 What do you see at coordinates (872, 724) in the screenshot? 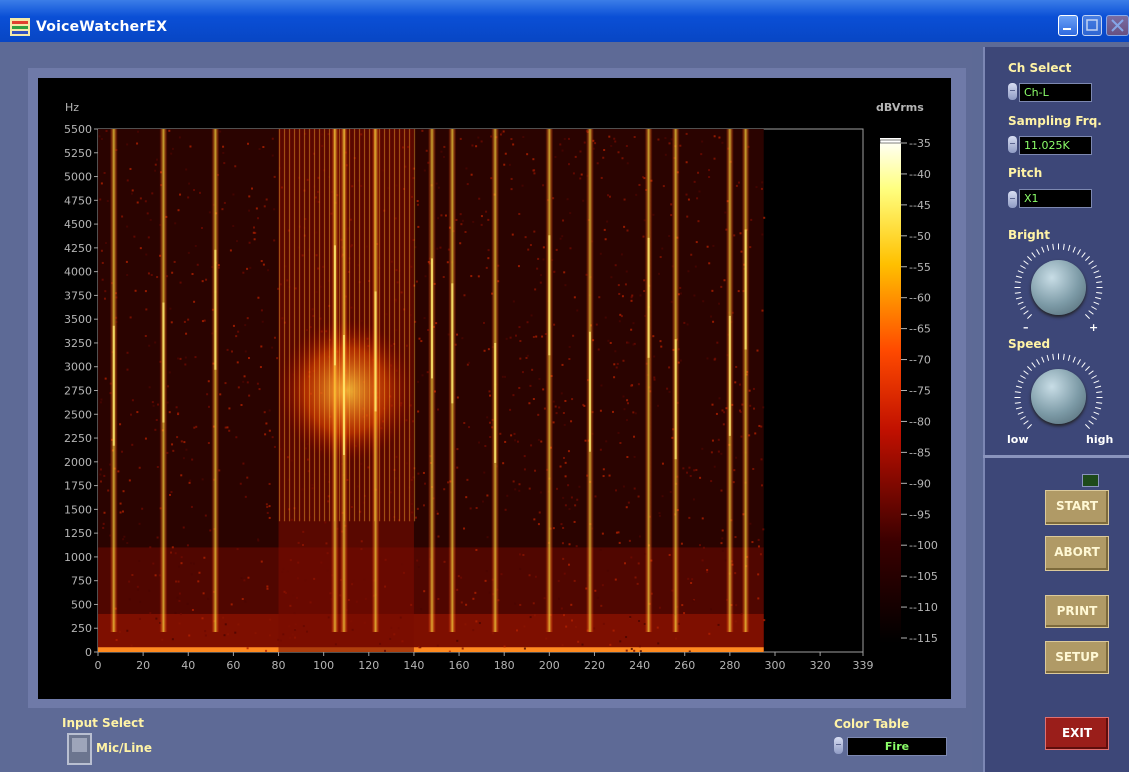
I see `color-table-label: Color Table` at bounding box center [872, 724].